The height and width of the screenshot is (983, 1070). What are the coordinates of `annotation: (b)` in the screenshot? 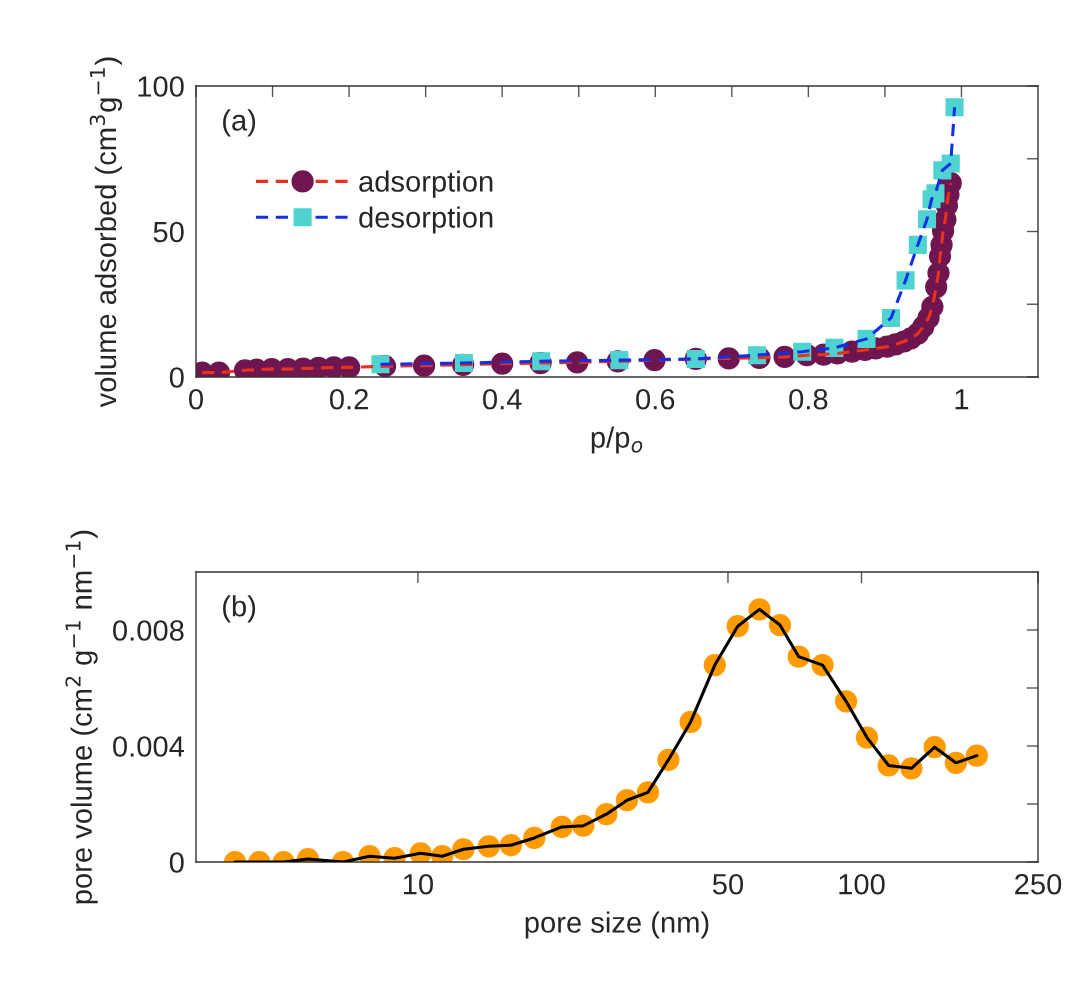 It's located at (239, 609).